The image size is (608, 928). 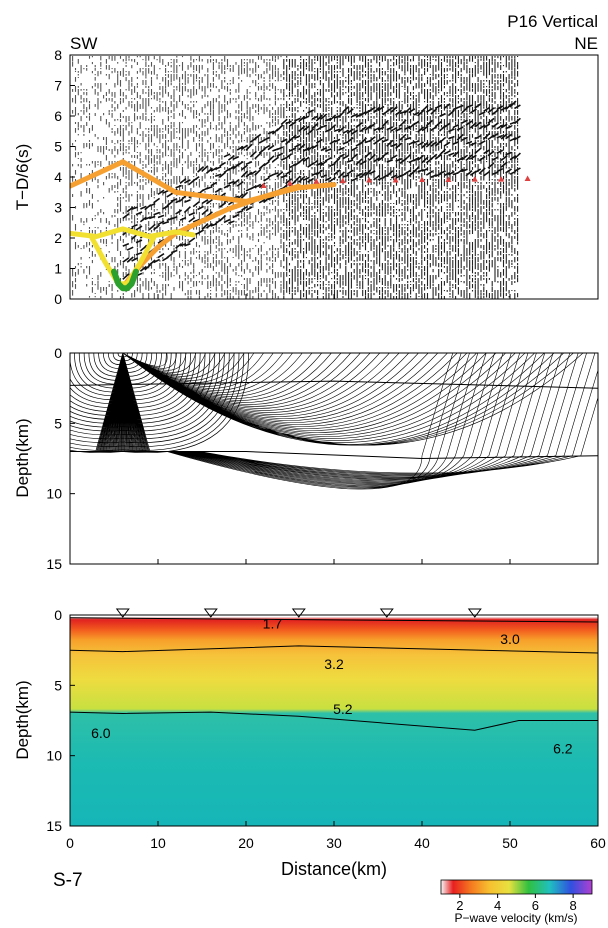 I want to click on right-direction-label: NE, so click(x=586, y=43).